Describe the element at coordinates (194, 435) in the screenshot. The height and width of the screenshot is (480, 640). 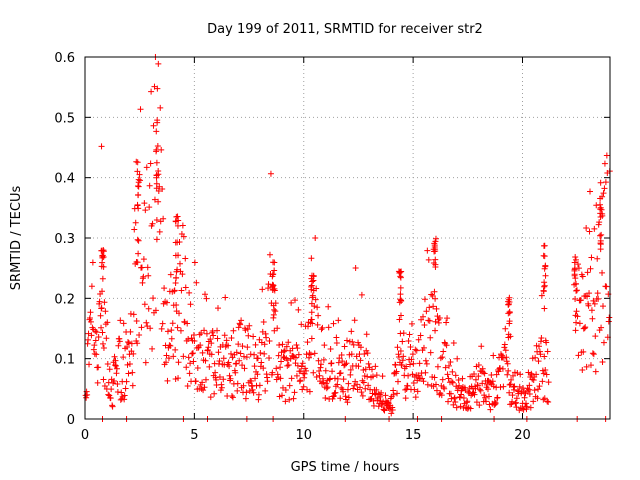
I see `x-tick-label: 5` at that location.